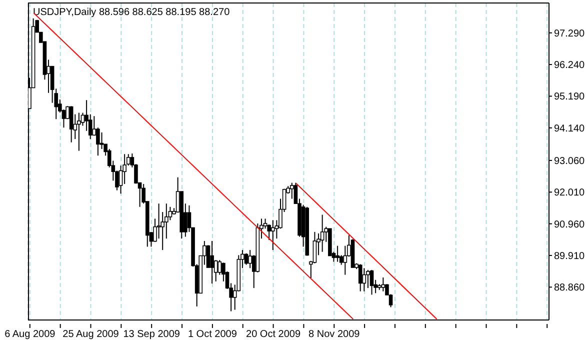 This screenshot has width=586, height=340. Describe the element at coordinates (570, 224) in the screenshot. I see `y-tick-label: 90.960` at that location.